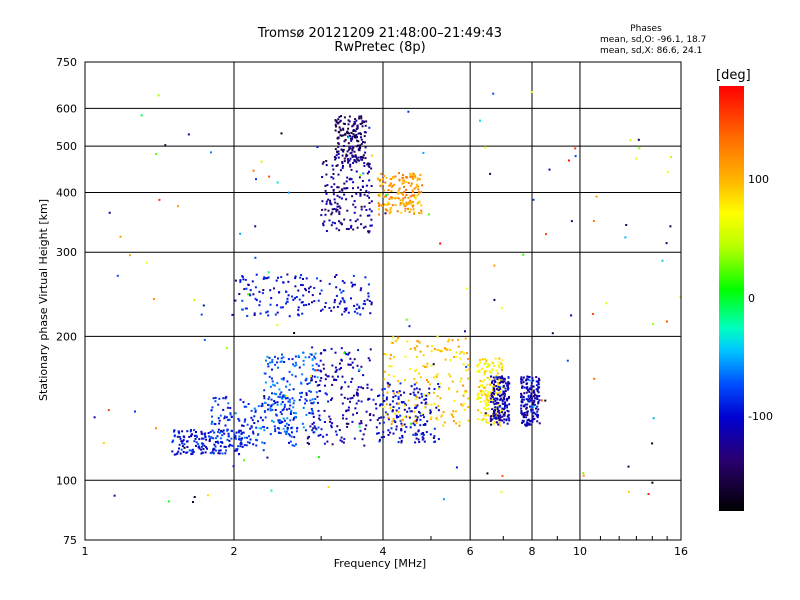 The width and height of the screenshot is (800, 600). I want to click on y-tick-label: 400, so click(66, 192).